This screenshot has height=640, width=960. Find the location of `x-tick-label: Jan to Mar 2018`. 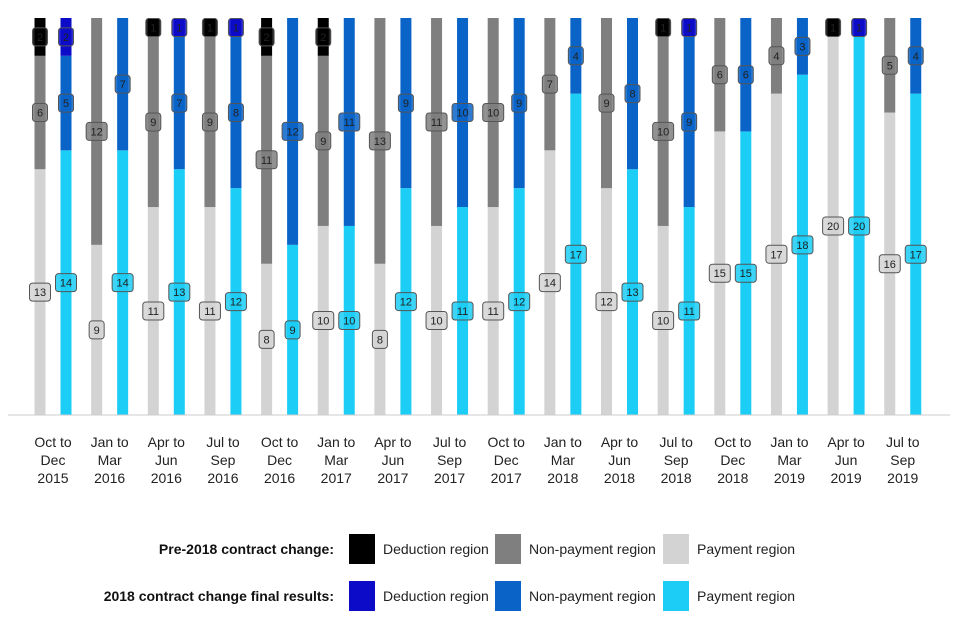

x-tick-label: Jan to Mar 2018 is located at coordinates (563, 460).